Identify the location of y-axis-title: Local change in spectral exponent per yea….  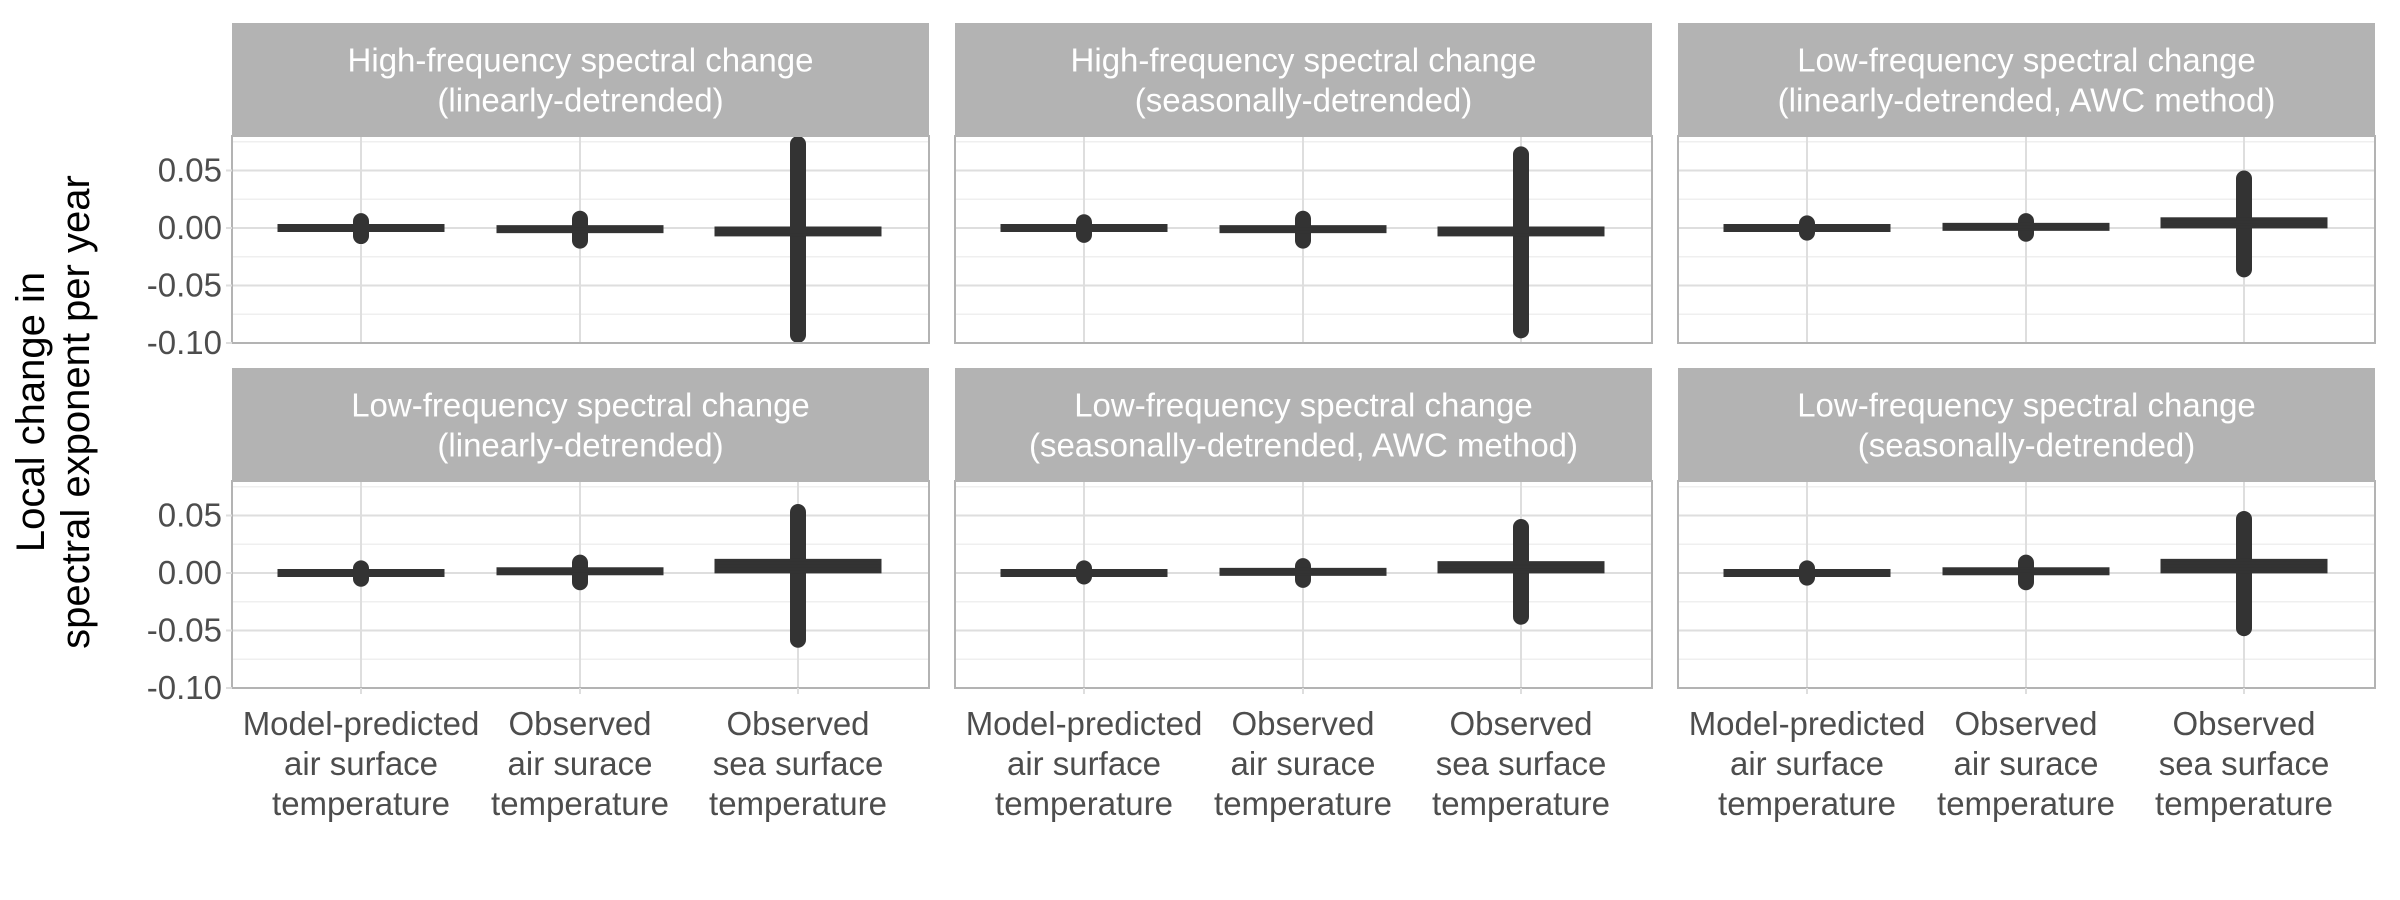
(53, 412).